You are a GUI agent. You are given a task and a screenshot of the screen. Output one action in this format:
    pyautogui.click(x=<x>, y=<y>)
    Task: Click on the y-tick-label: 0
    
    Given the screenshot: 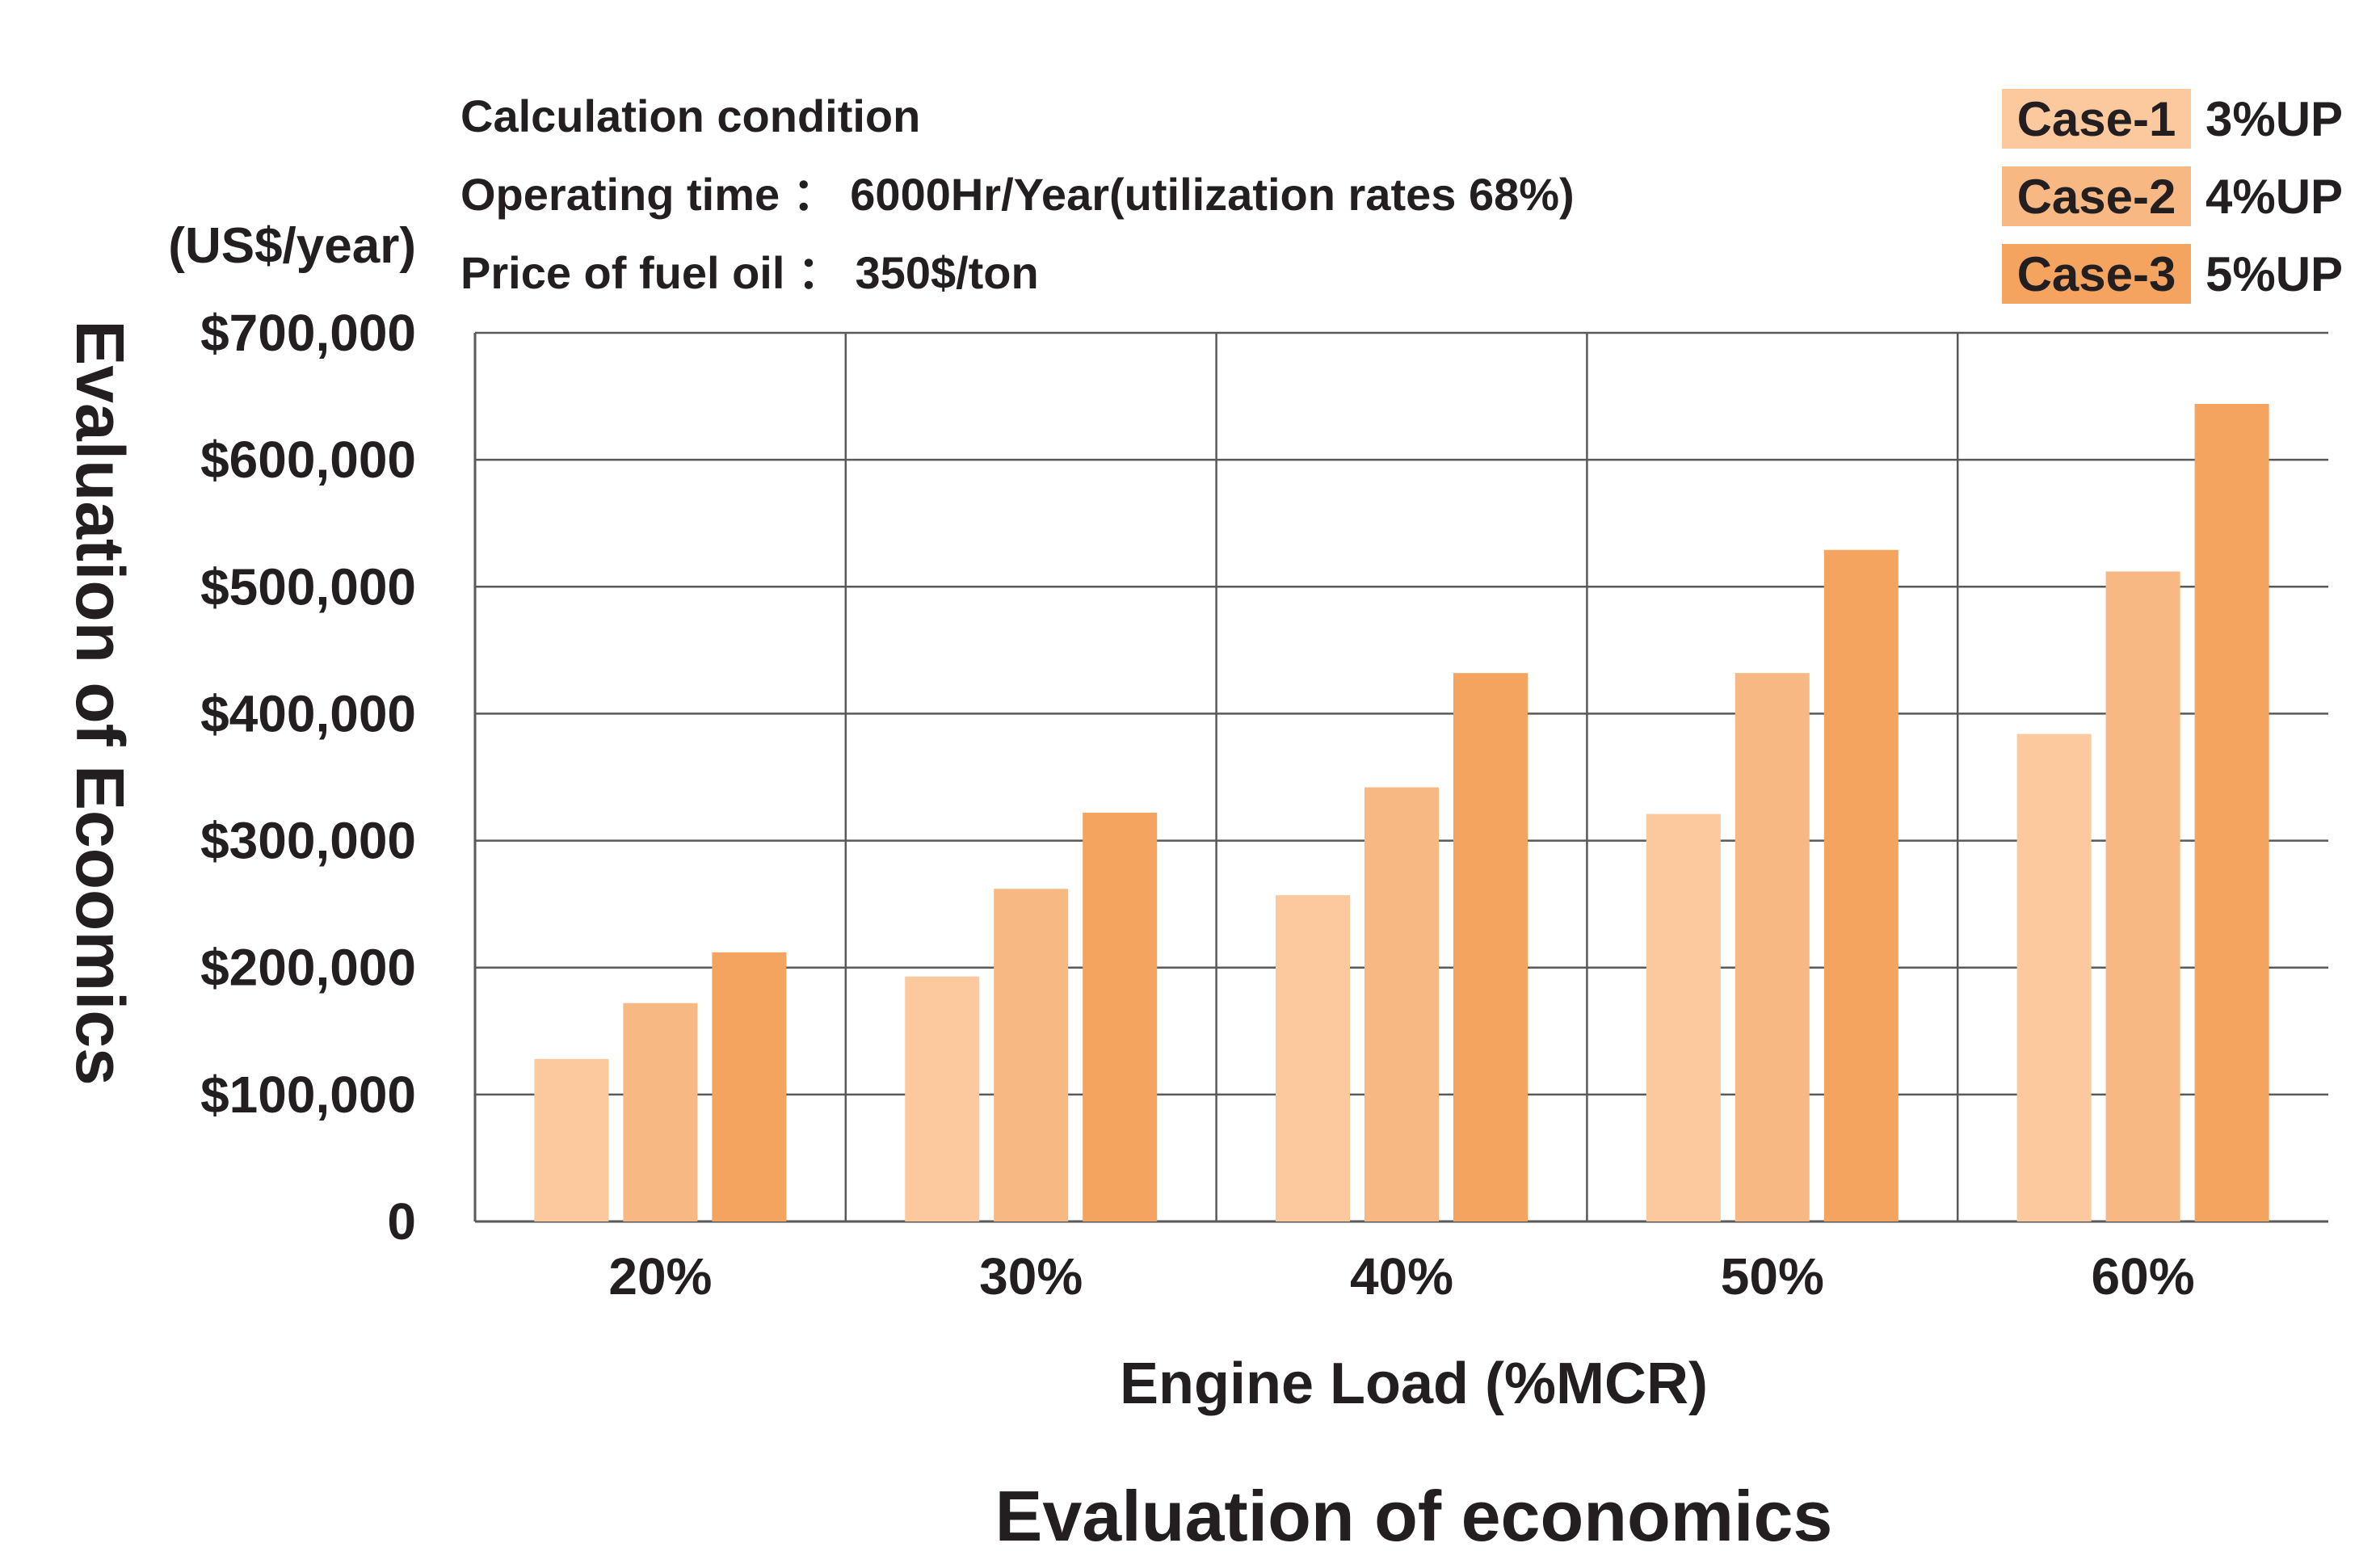 What is the action you would take?
    pyautogui.click(x=402, y=1221)
    